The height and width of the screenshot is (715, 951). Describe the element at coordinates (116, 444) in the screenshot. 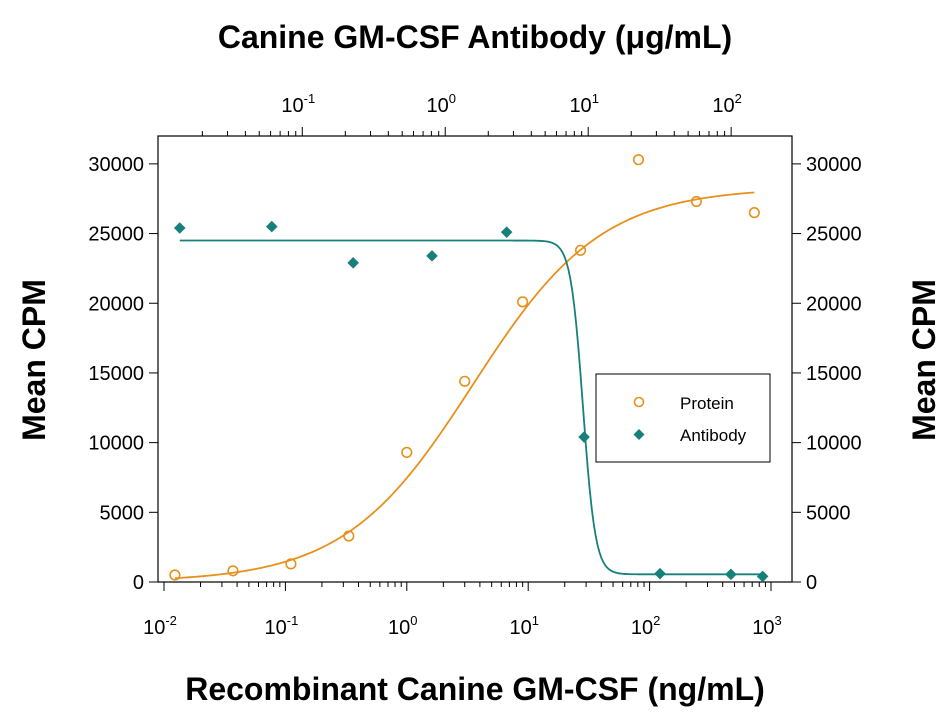

I see `y-tick-label: 10000` at that location.